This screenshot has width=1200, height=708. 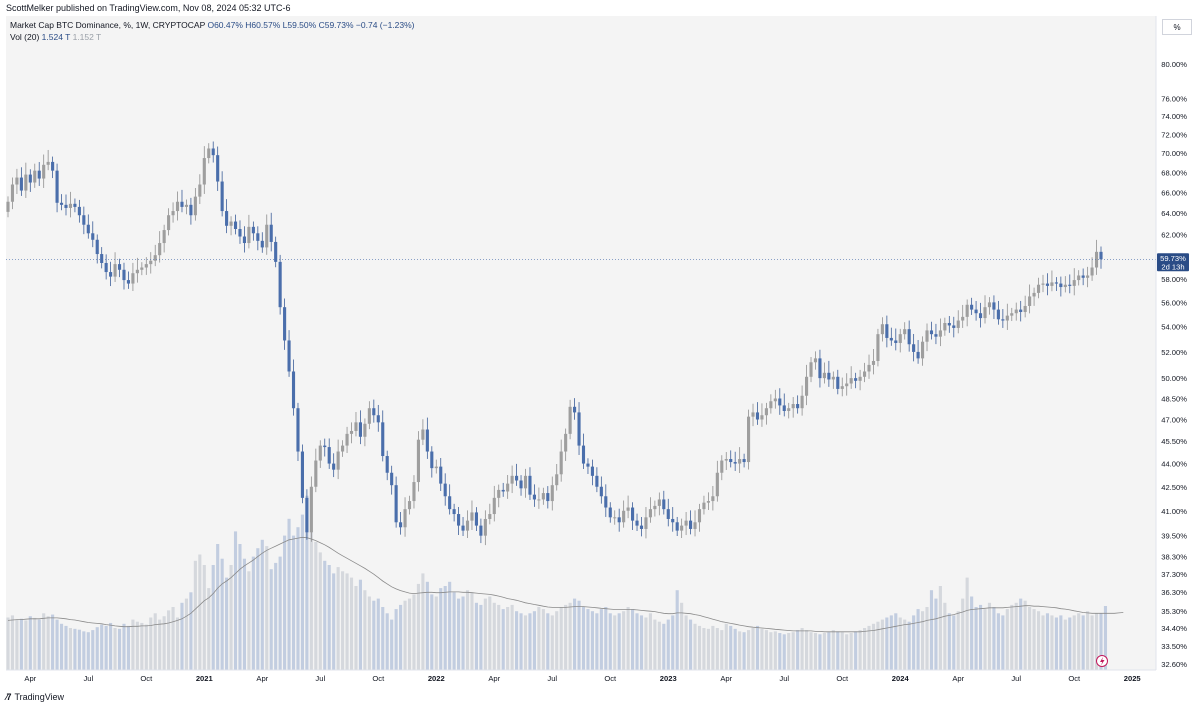 What do you see at coordinates (1102, 661) in the screenshot?
I see `lightning-icon` at bounding box center [1102, 661].